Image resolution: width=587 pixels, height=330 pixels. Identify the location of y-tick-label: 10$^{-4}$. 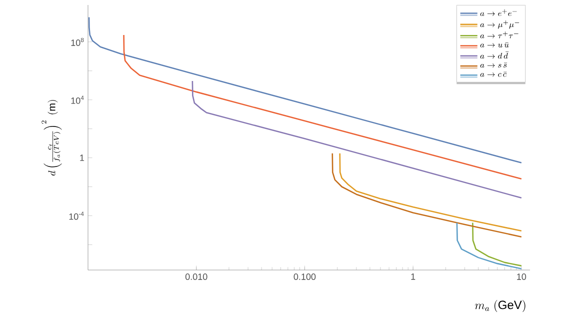
(76, 216).